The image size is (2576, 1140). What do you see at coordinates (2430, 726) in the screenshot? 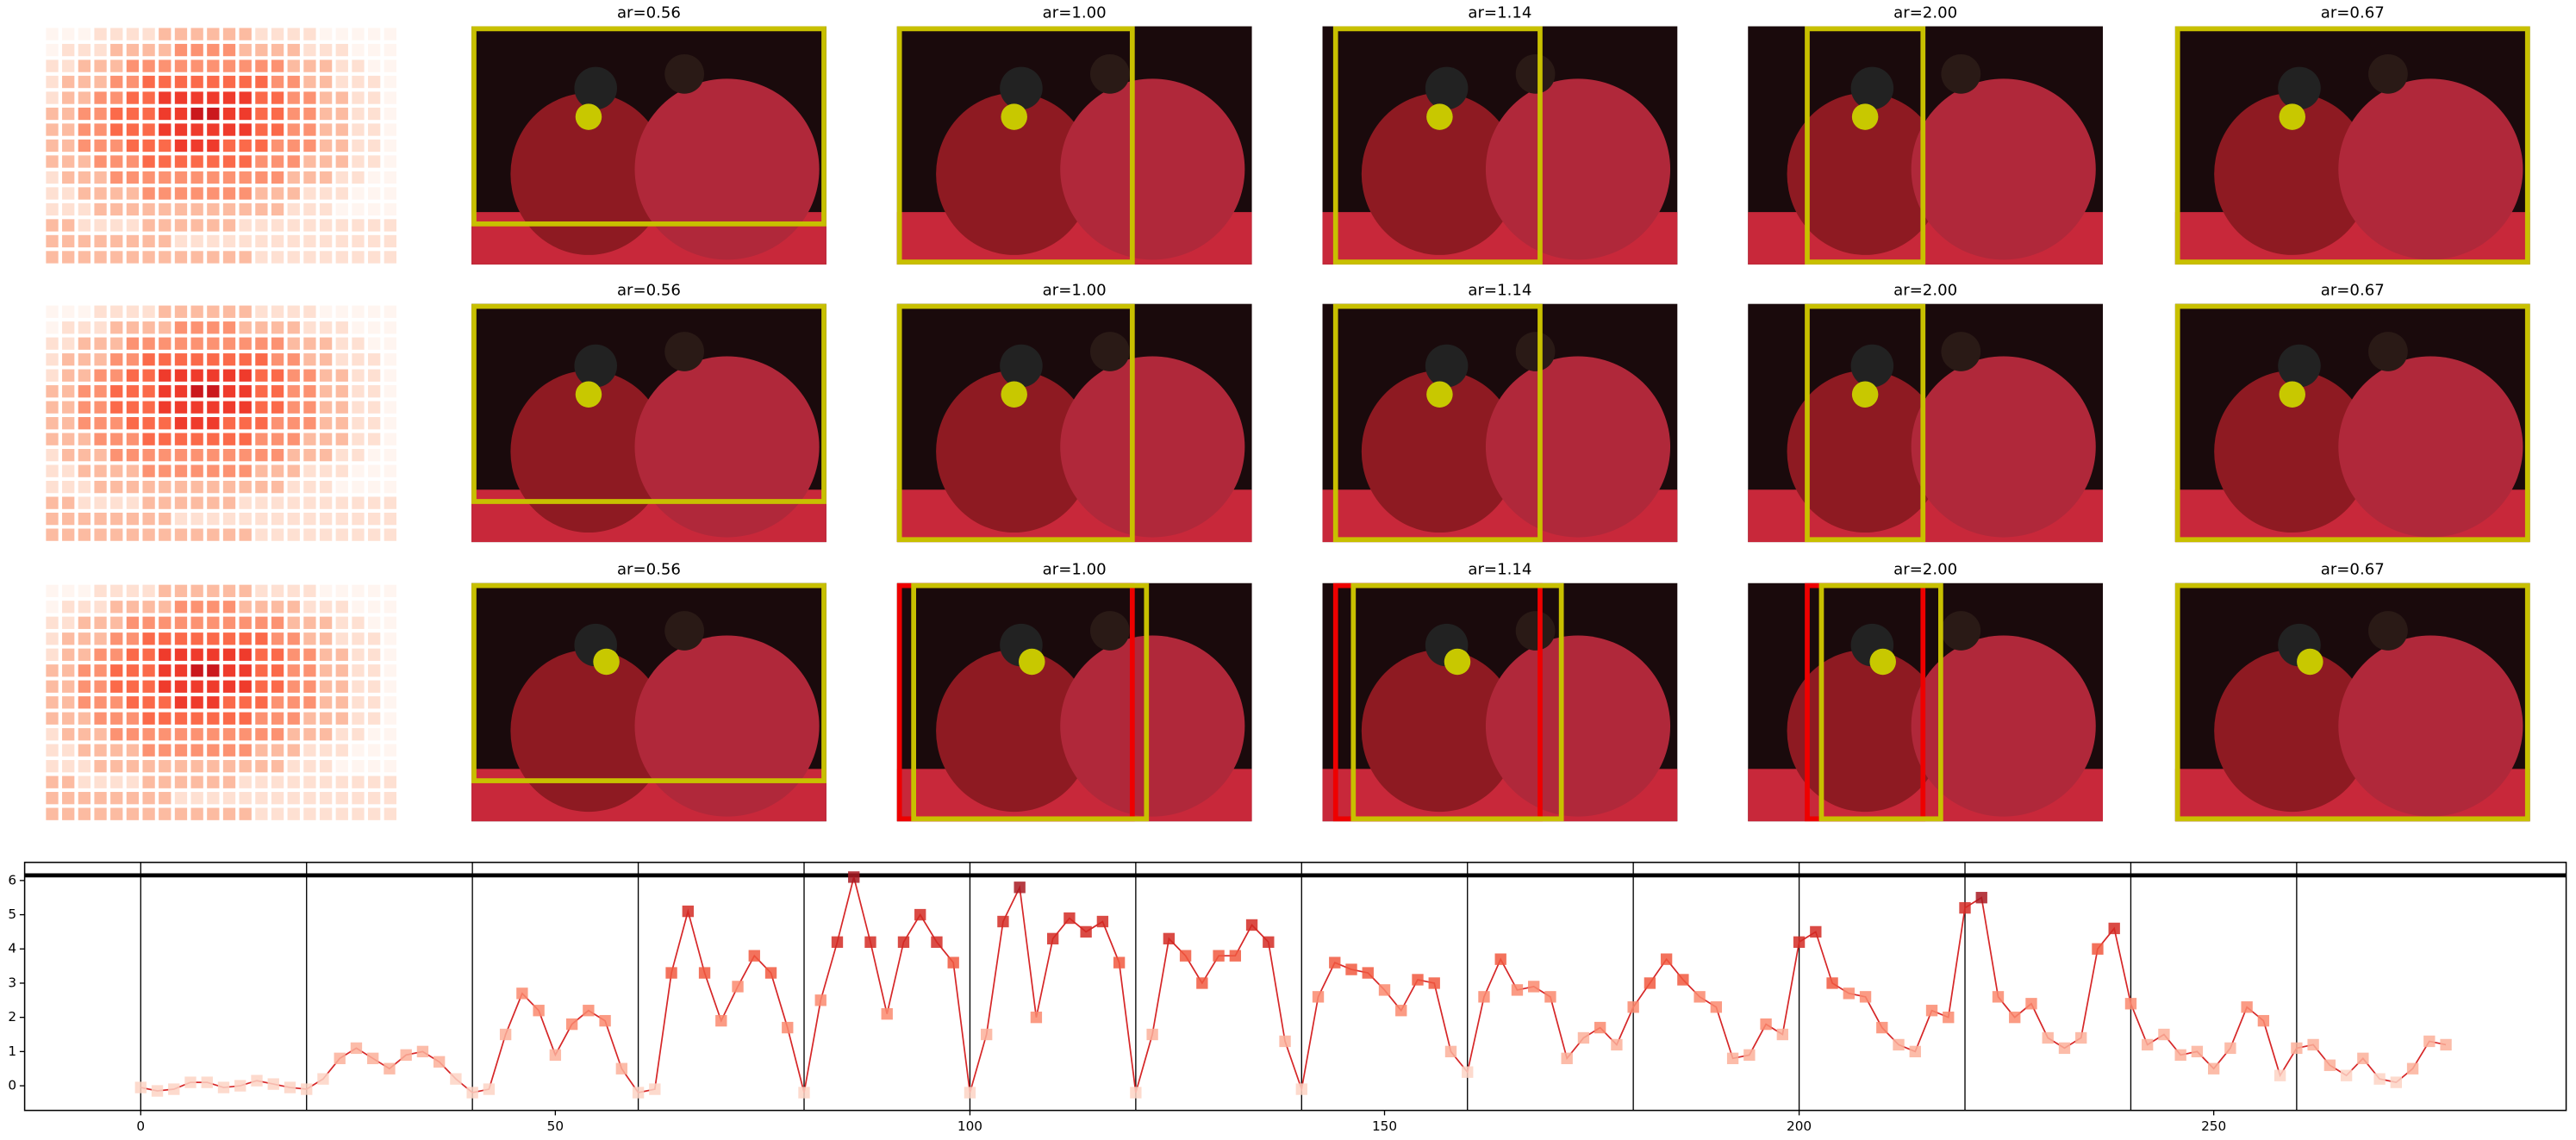
I see `player-right` at bounding box center [2430, 726].